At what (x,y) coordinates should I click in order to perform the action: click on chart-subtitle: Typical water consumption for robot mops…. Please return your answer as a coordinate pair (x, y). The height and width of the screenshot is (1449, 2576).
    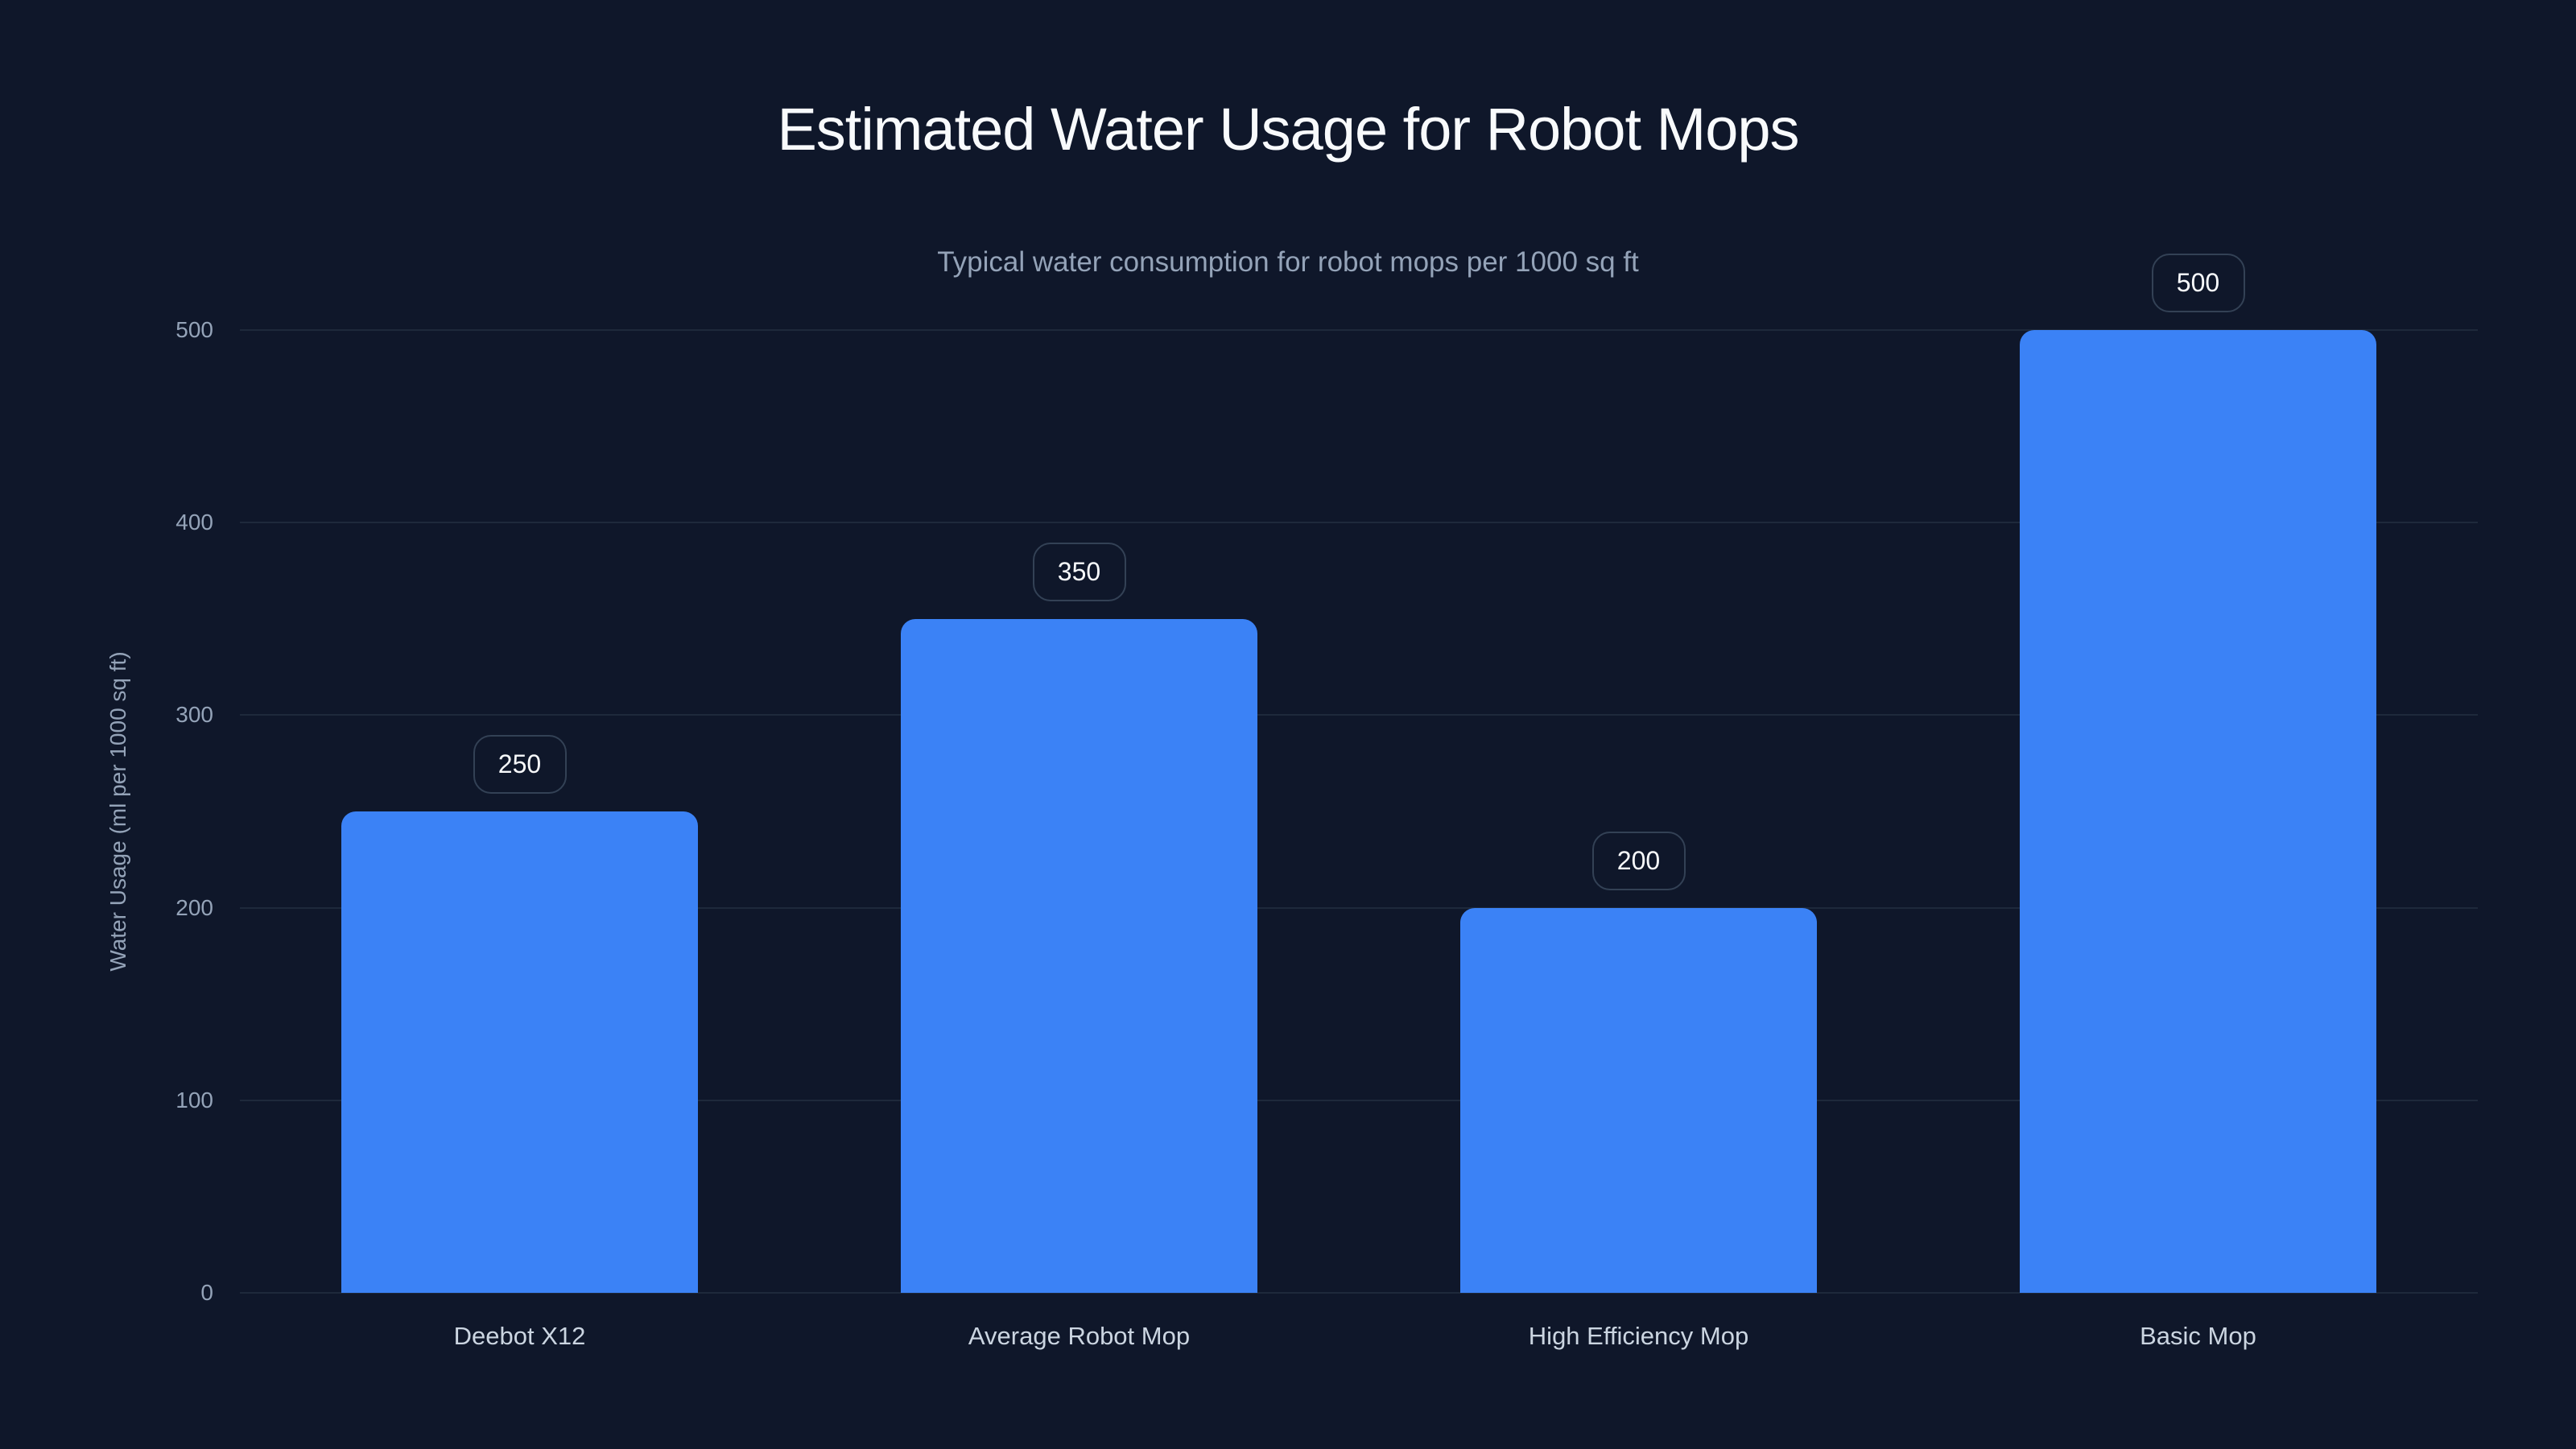
    Looking at the image, I should click on (1288, 262).